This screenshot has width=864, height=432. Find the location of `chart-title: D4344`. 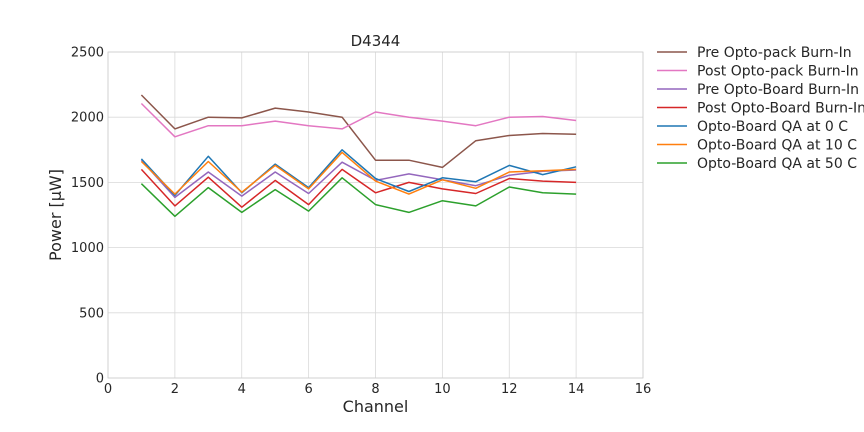

chart-title: D4344 is located at coordinates (376, 41).